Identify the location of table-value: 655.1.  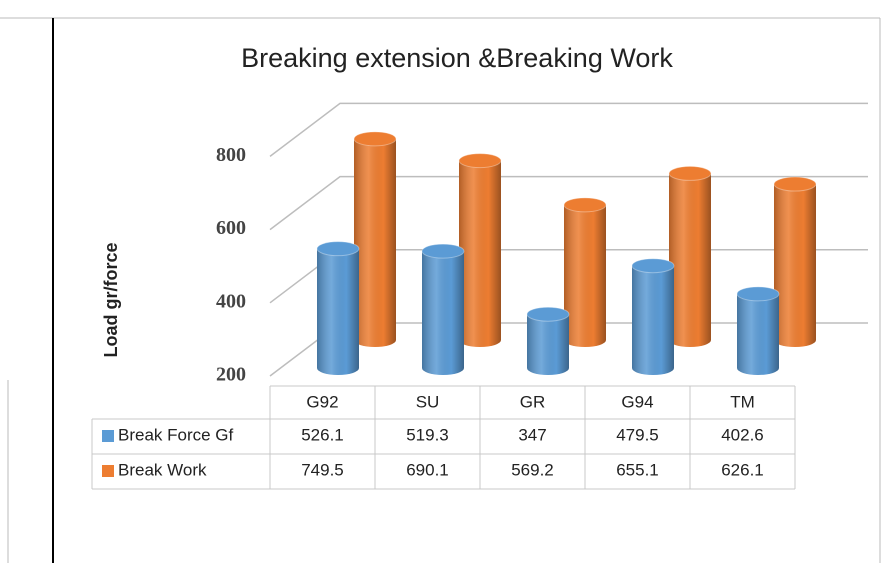
(637, 469).